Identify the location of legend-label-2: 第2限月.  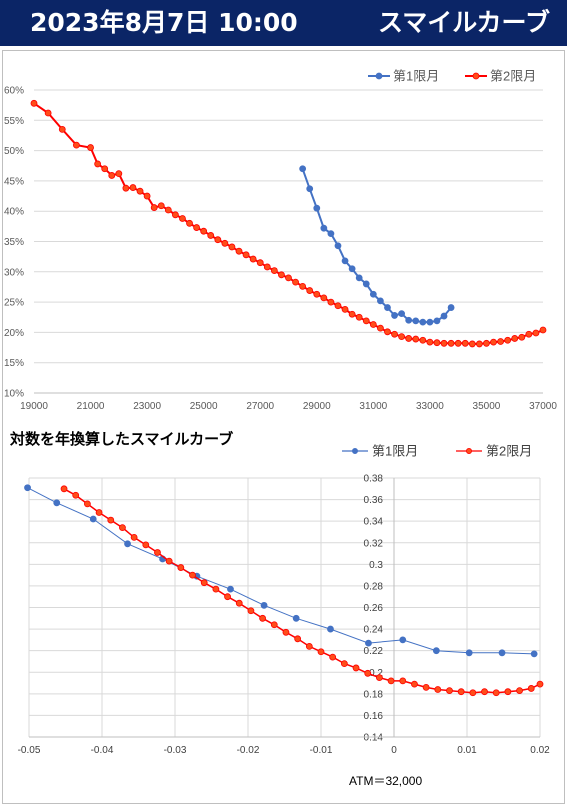
(509, 451).